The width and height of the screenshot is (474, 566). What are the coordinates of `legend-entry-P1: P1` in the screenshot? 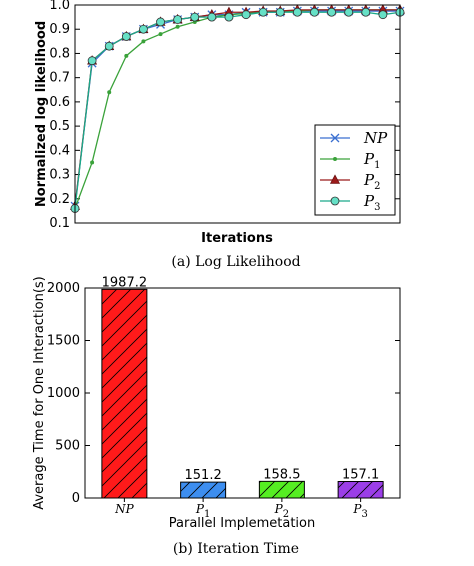 It's located at (350, 160).